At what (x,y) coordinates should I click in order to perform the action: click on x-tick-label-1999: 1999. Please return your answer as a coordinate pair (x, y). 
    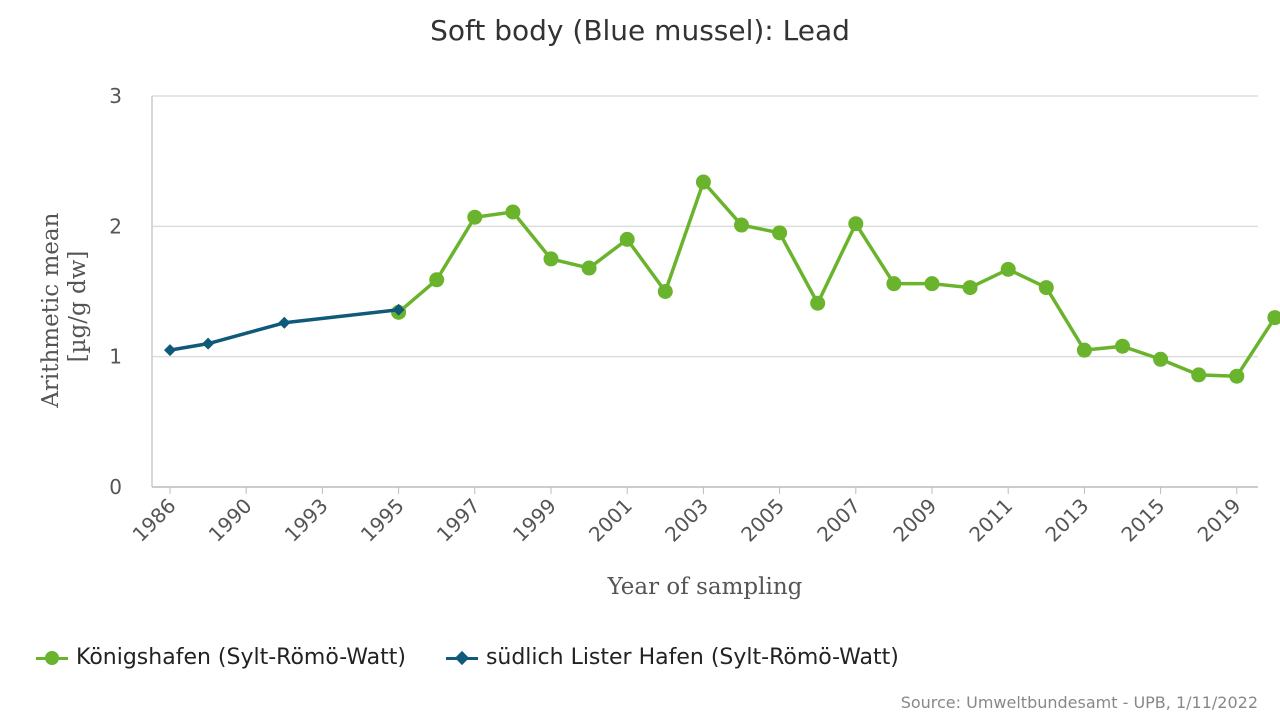
    Looking at the image, I should click on (534, 520).